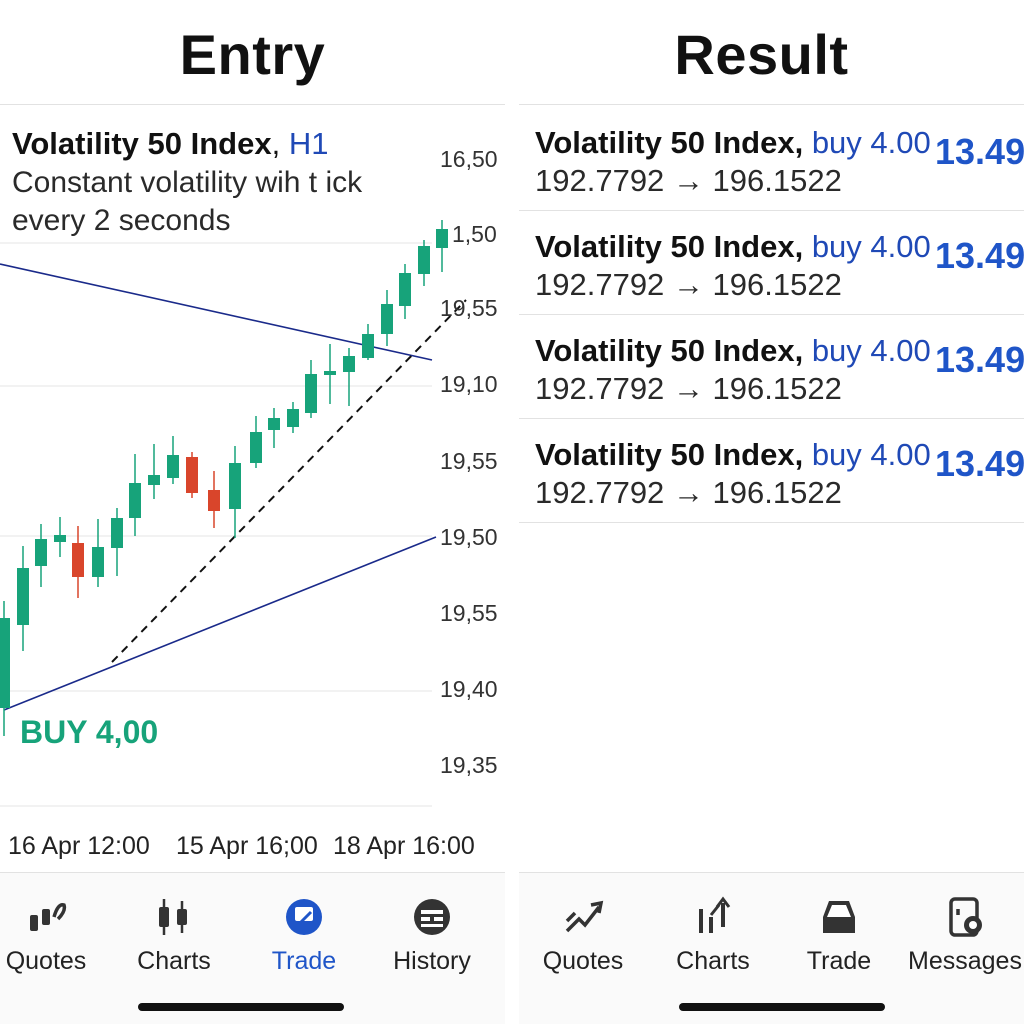 Image resolution: width=1024 pixels, height=1024 pixels. What do you see at coordinates (432, 917) in the screenshot?
I see `history-icon` at bounding box center [432, 917].